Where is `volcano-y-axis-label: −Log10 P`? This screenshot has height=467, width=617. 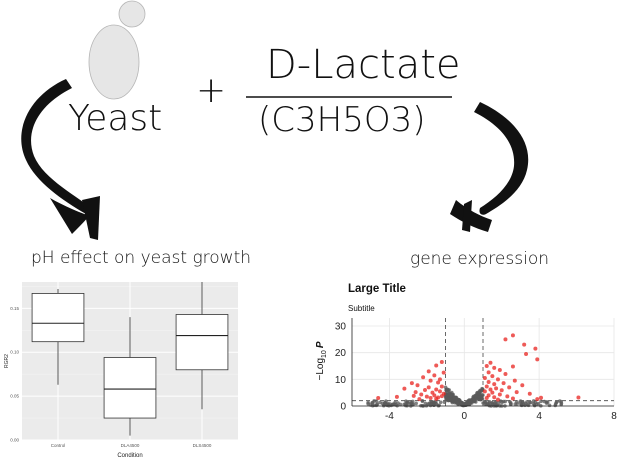 volcano-y-axis-label: −Log10 P is located at coordinates (321, 360).